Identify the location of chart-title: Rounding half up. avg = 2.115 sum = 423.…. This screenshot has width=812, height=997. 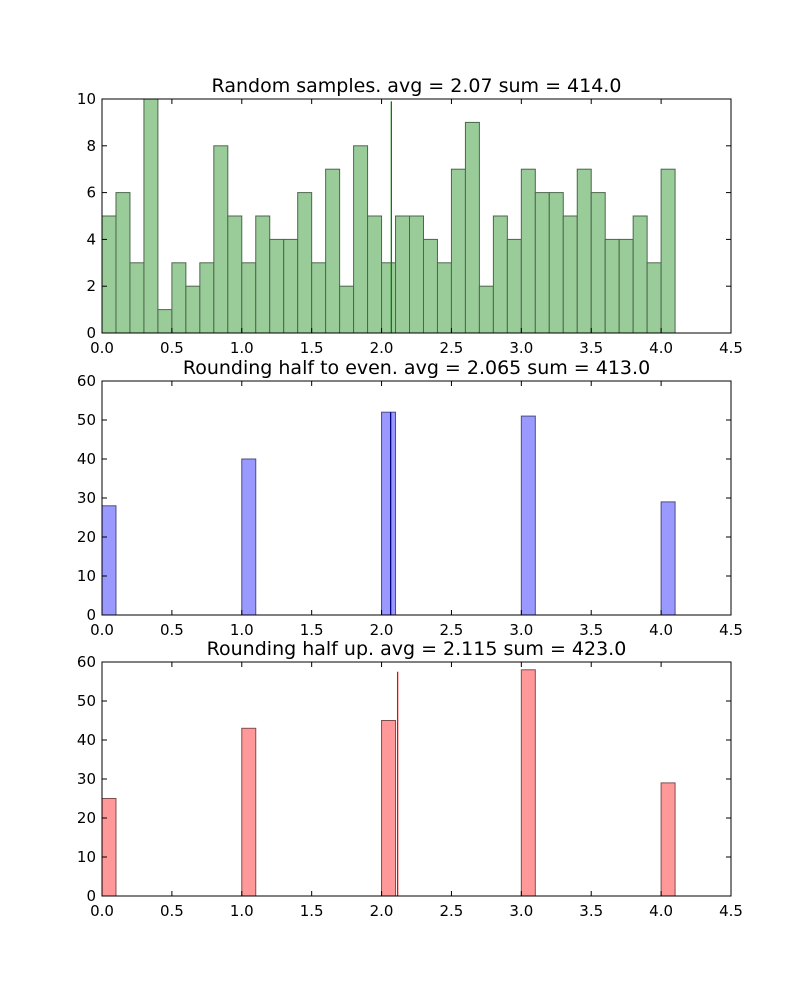
(417, 649).